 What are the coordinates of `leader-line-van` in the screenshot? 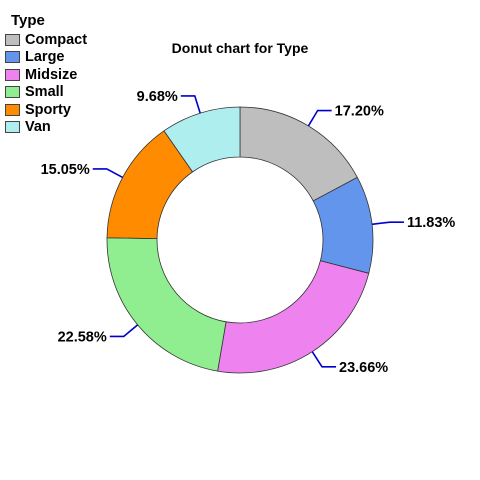 It's located at (190, 104).